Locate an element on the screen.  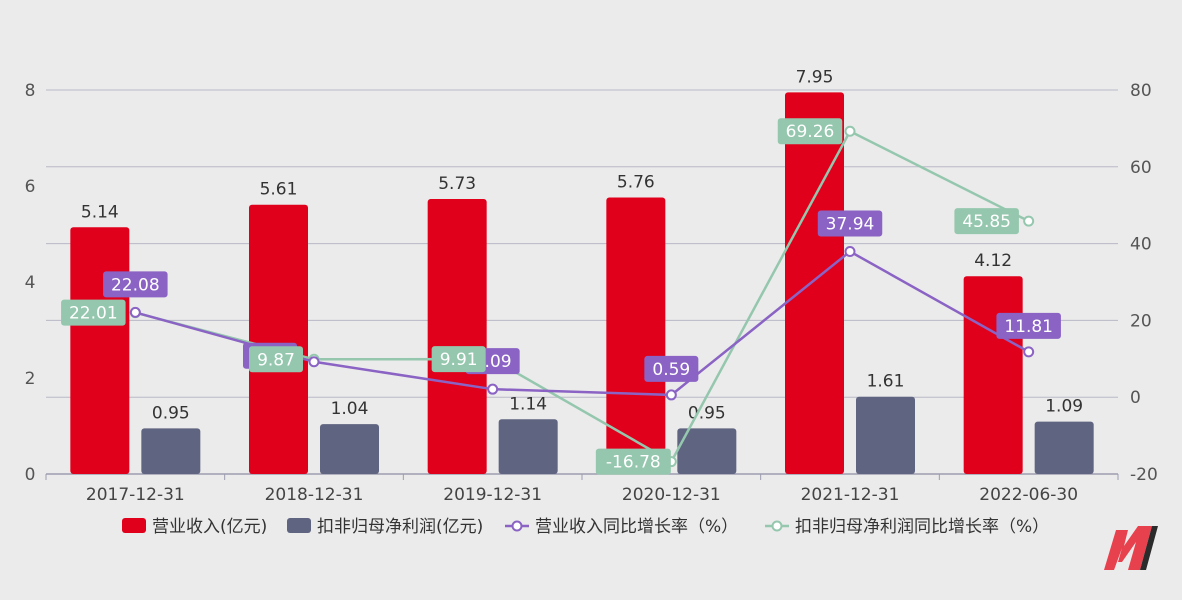
right-axis-tick-label: 20 is located at coordinates (1141, 321).